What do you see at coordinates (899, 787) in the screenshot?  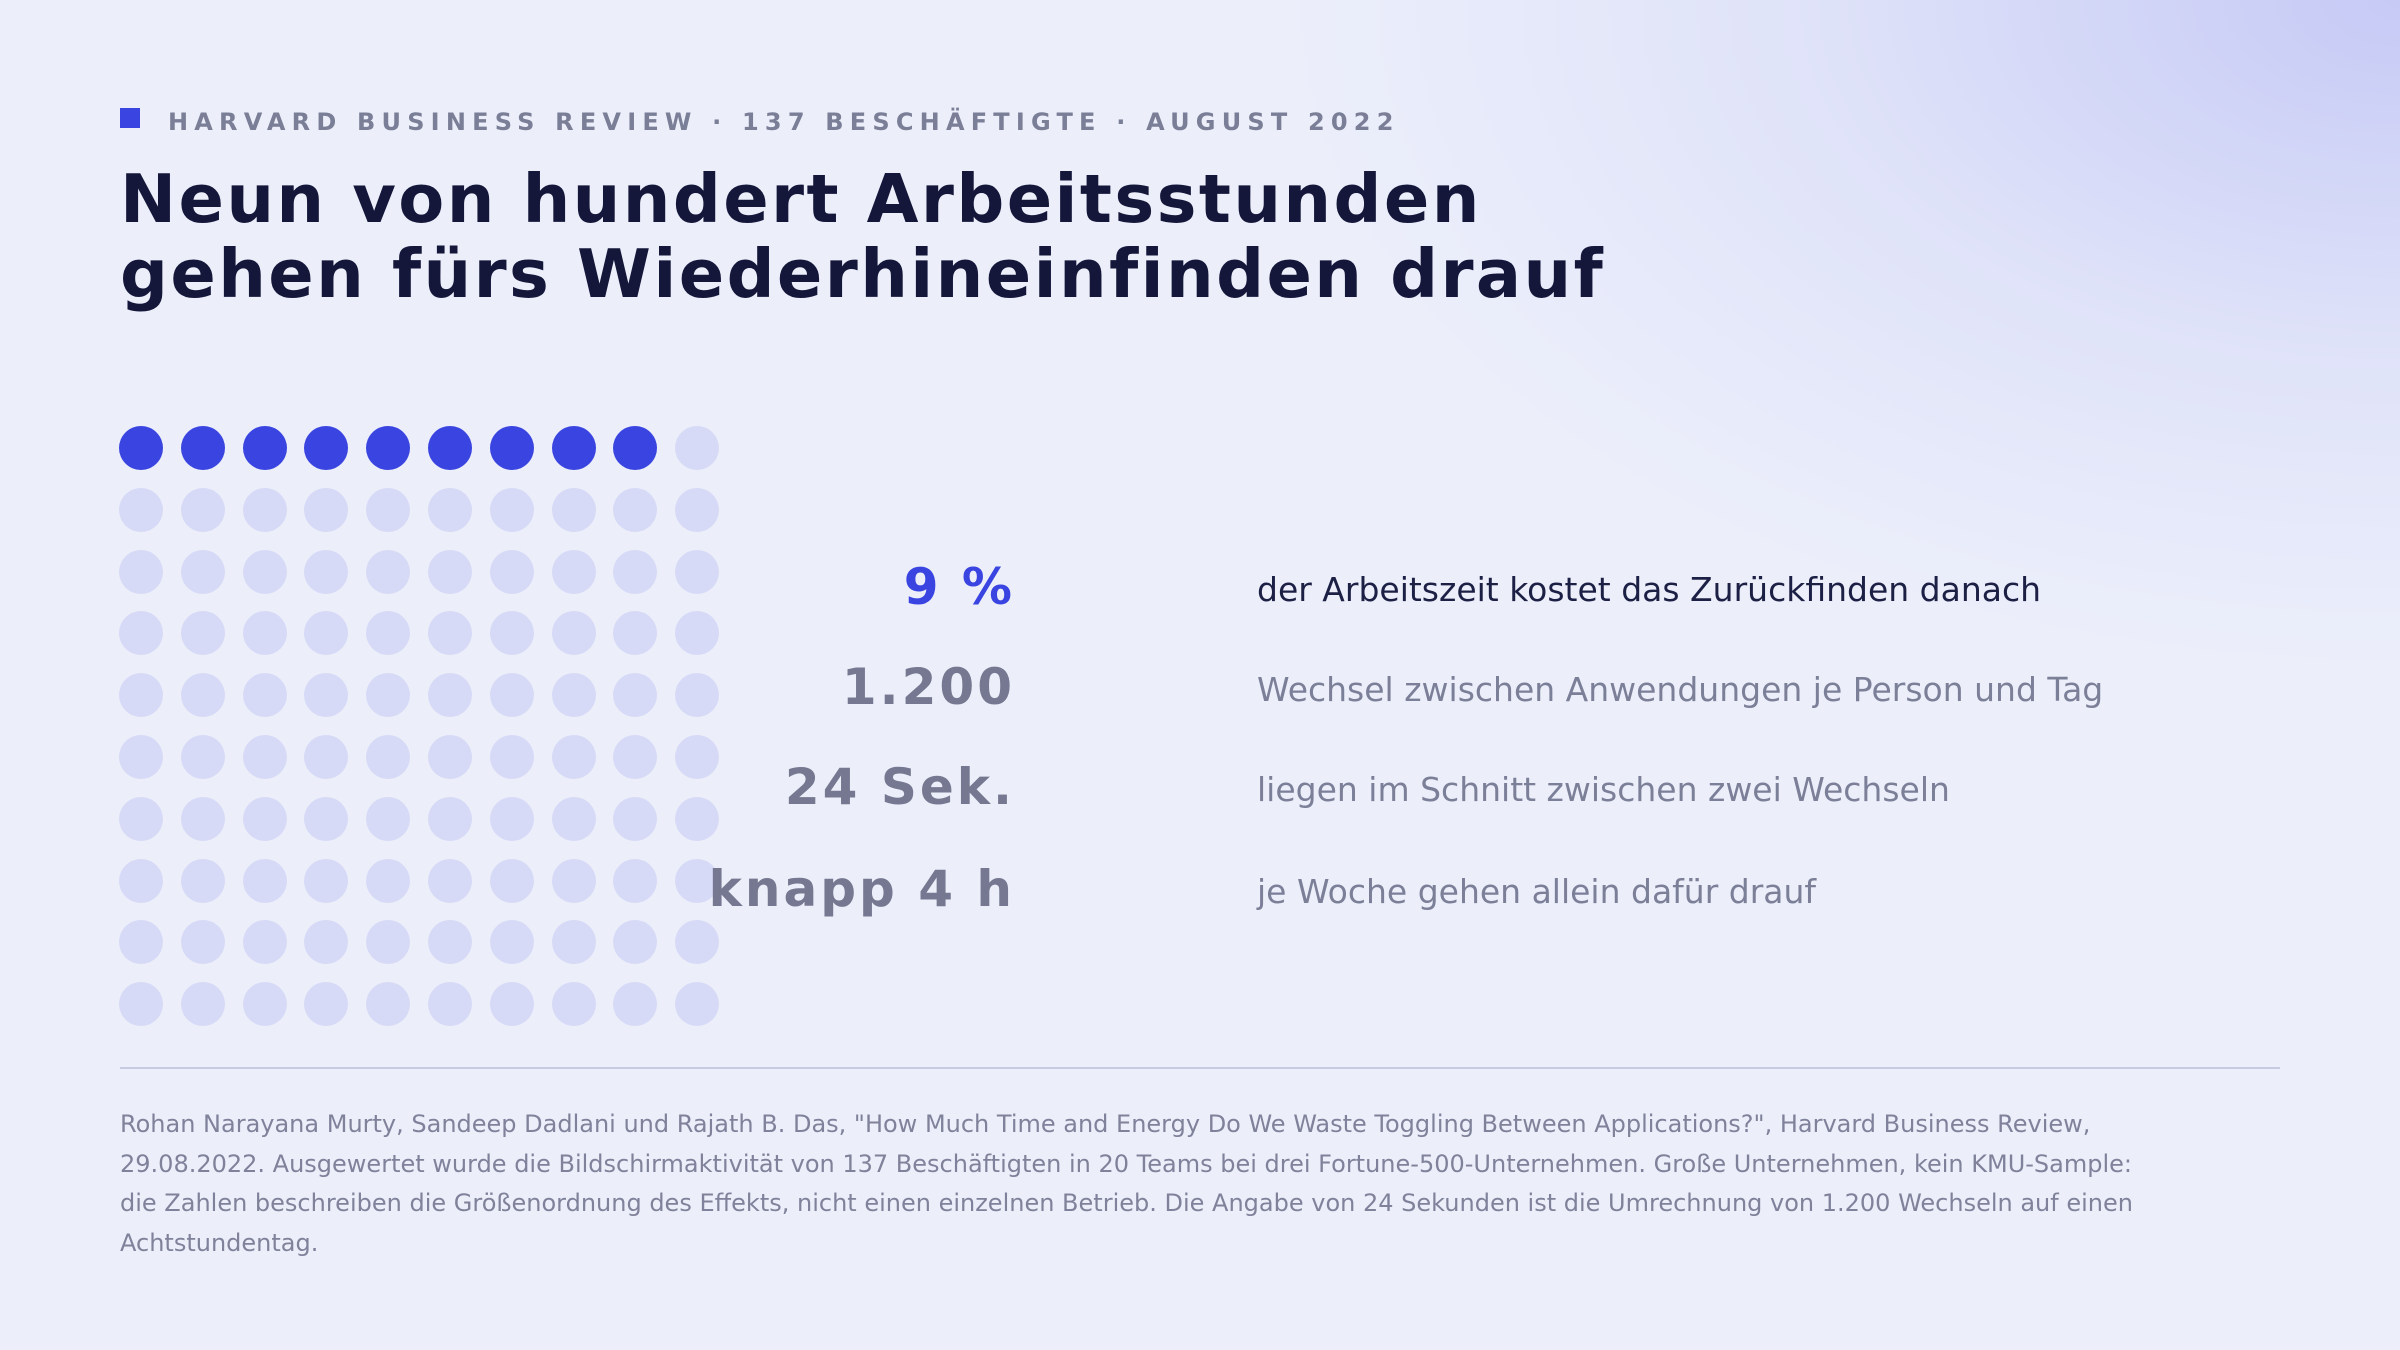 I see `stat-value: 24 Sek.` at bounding box center [899, 787].